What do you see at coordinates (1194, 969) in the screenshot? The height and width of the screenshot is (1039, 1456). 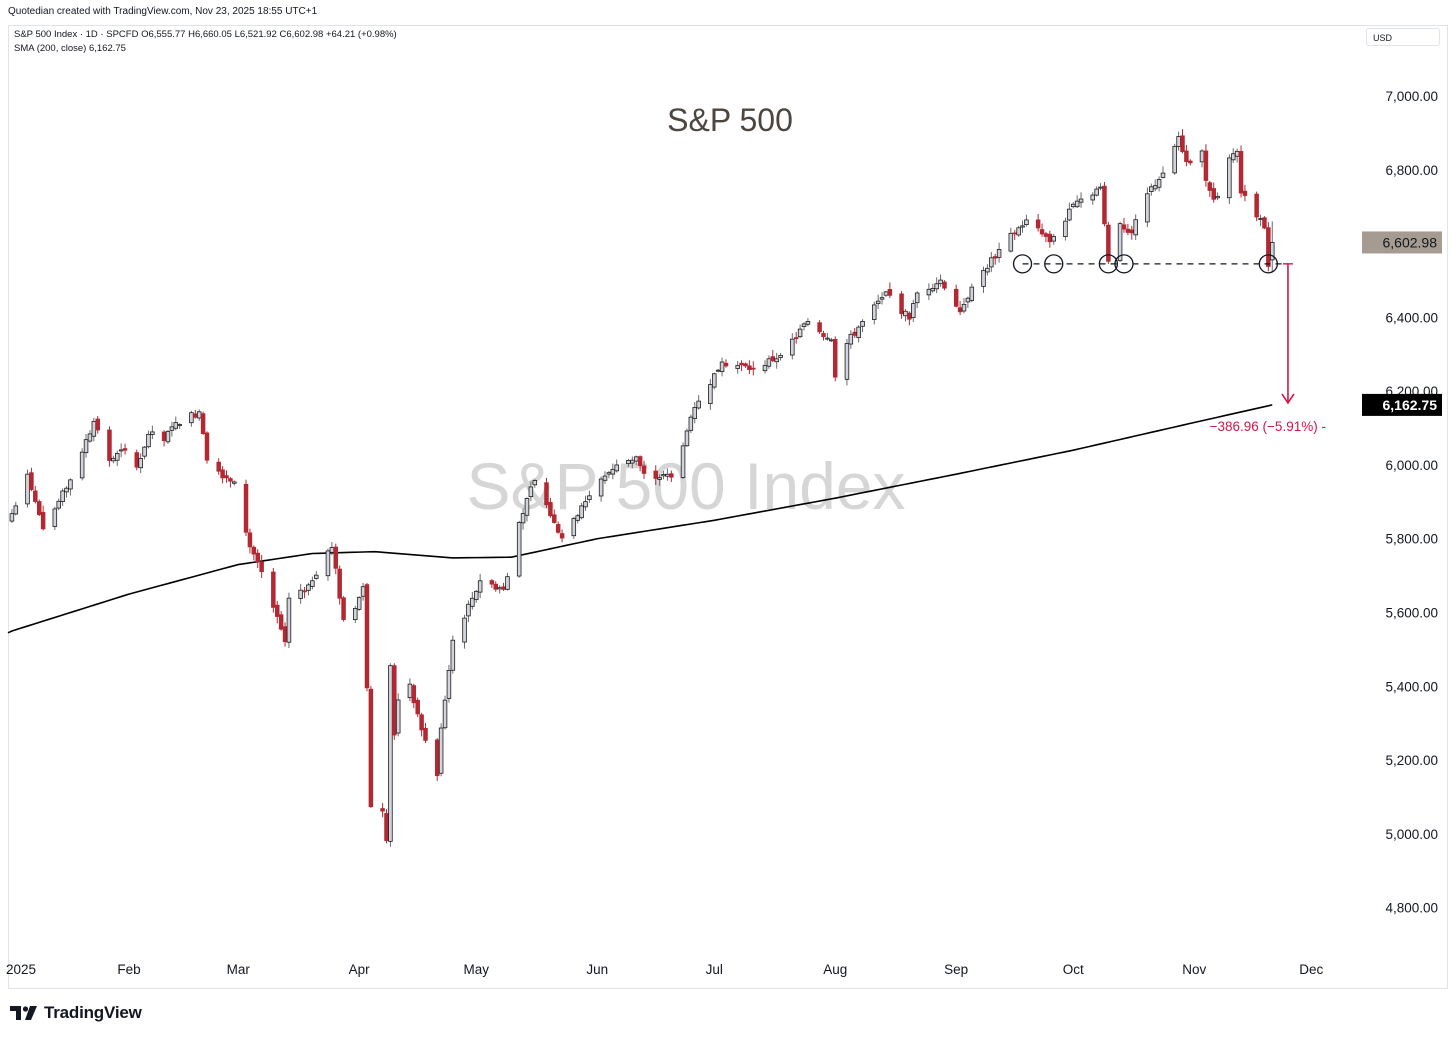 I see `x-tick-label: Nov` at bounding box center [1194, 969].